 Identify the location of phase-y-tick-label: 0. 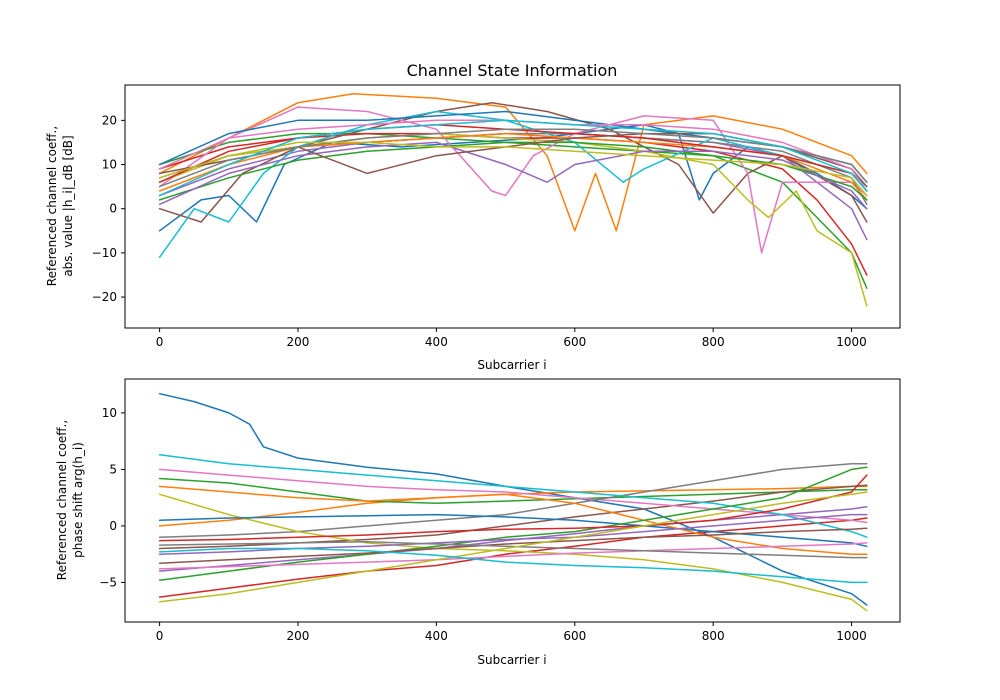
(113, 526).